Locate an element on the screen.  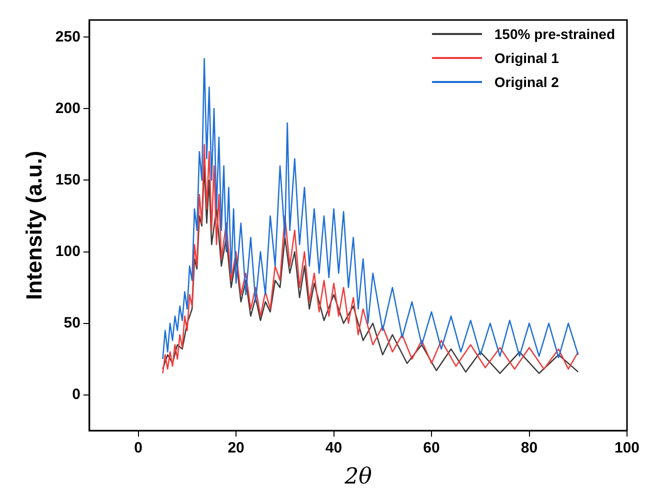
y-tick-label: 150 is located at coordinates (67, 179).